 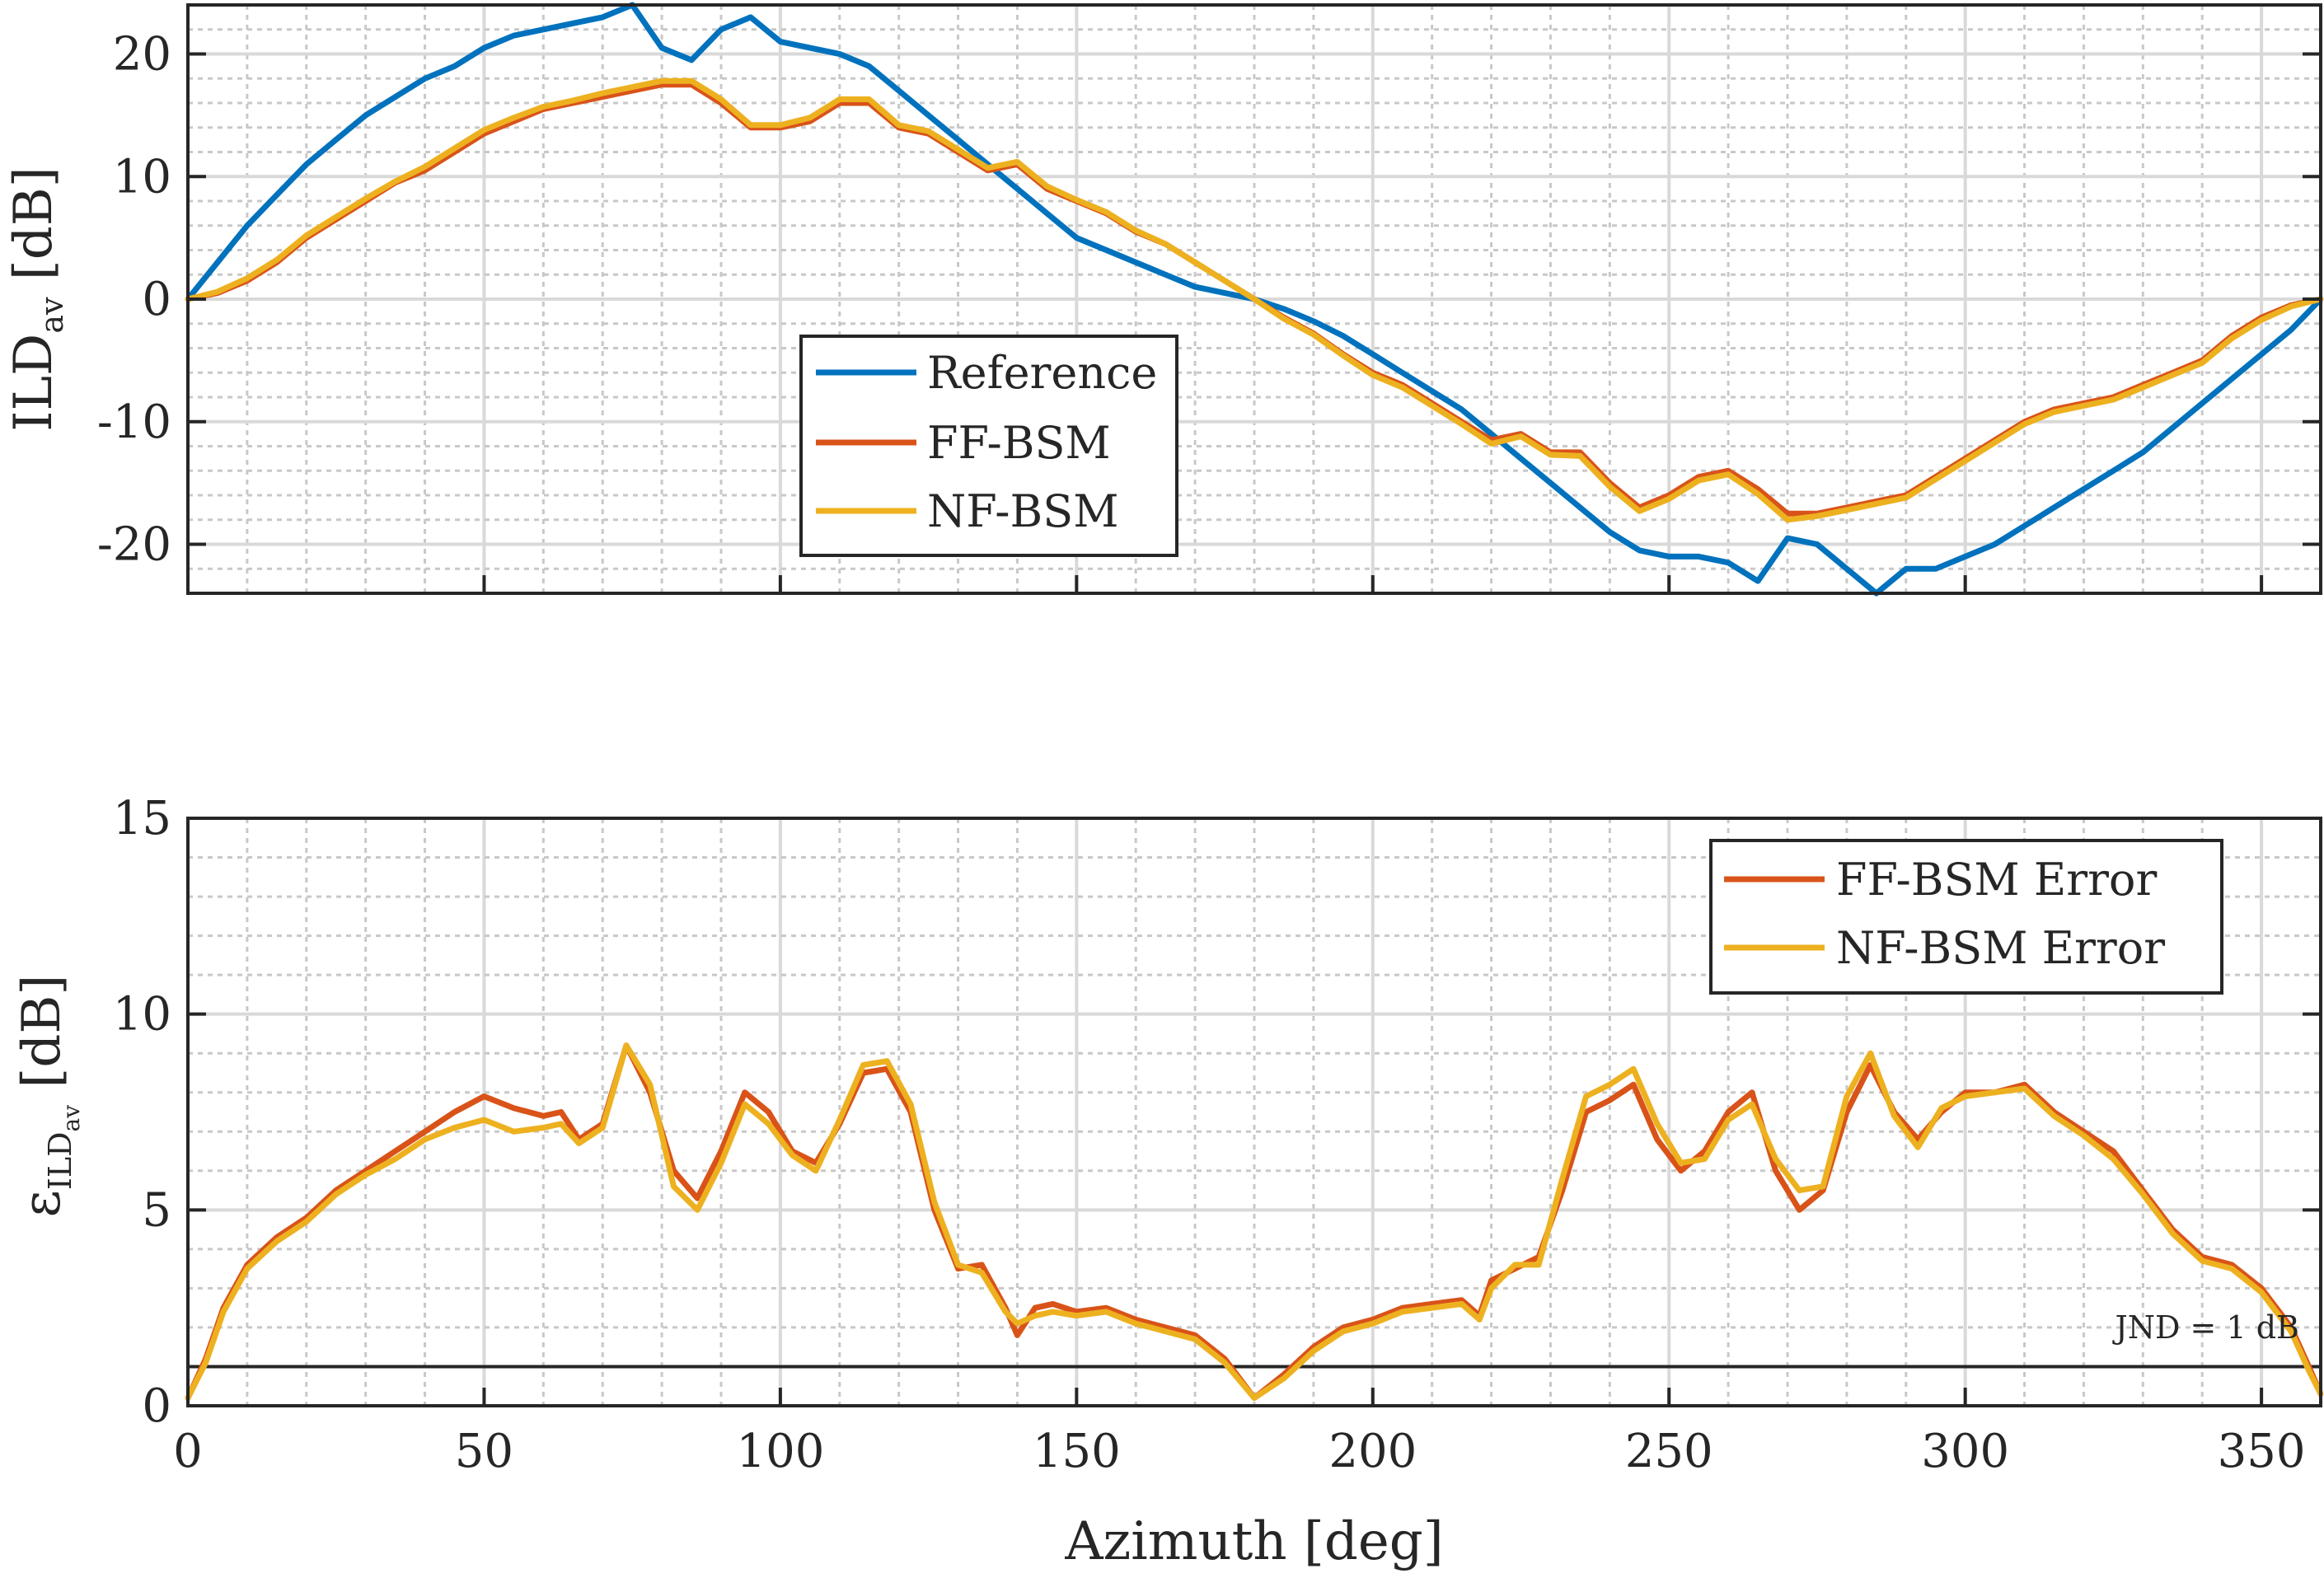 I want to click on ytick-label: -20, so click(x=134, y=545).